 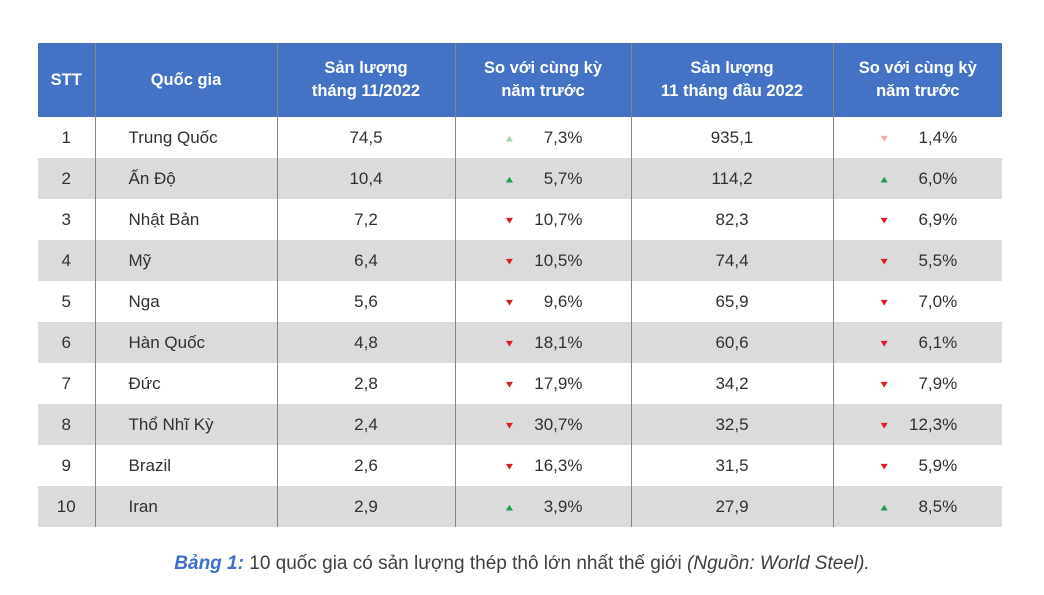 I want to click on ytd-output-value: 32,5, so click(x=731, y=424).